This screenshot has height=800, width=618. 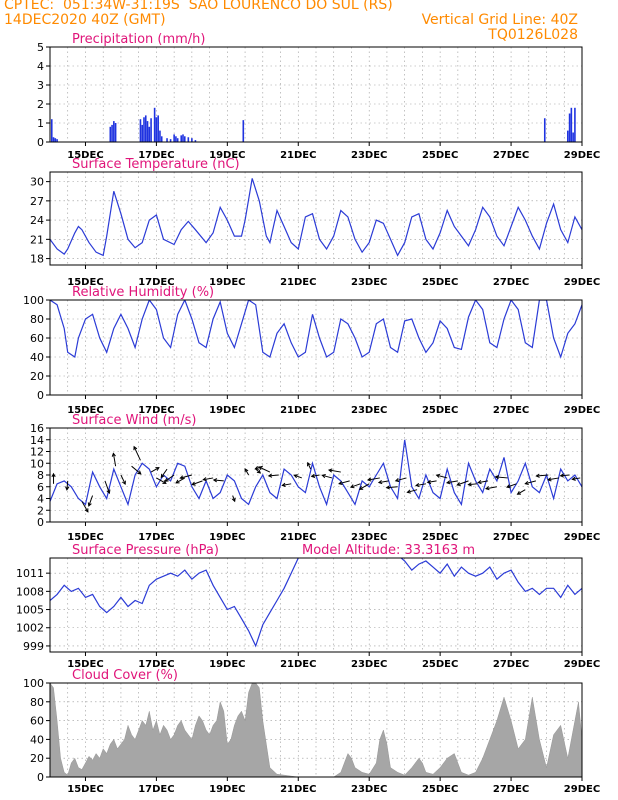 I want to click on y-tick-label: 40, so click(x=37, y=739).